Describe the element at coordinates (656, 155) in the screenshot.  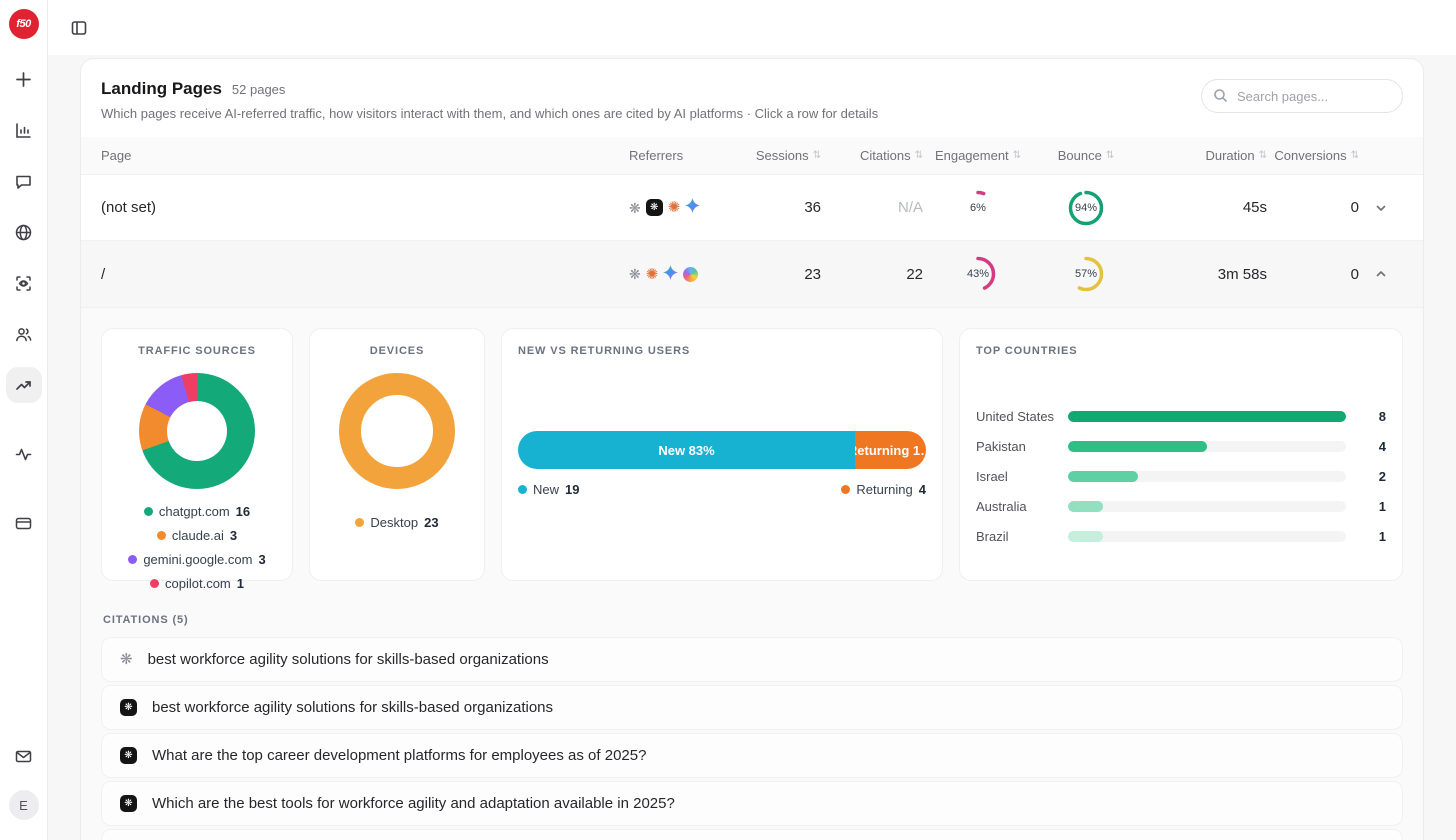
I see `col-referrers: Referrers` at that location.